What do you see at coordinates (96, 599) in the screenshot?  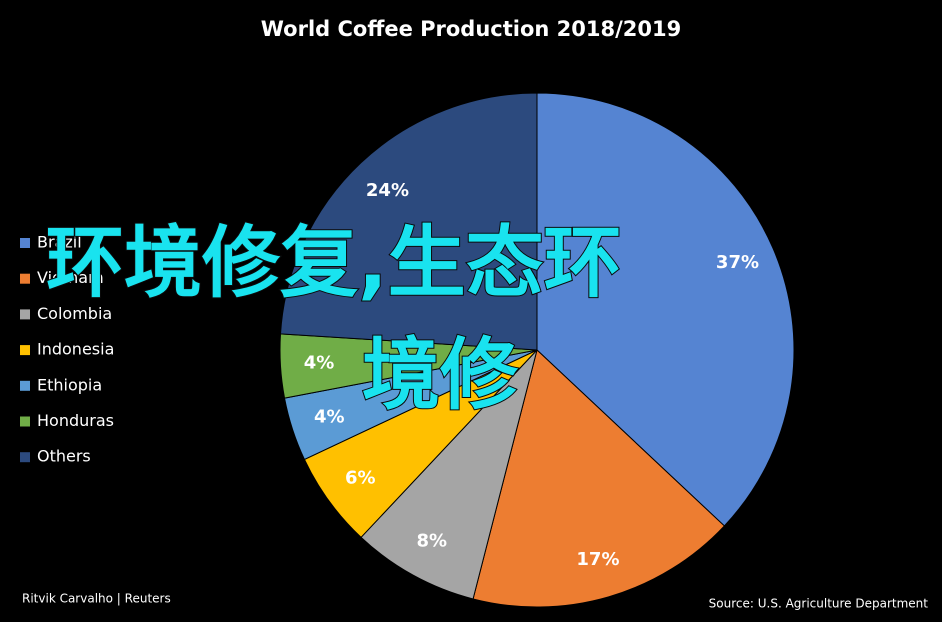 I see `credit: Ritvik Carvalho | Reuters` at bounding box center [96, 599].